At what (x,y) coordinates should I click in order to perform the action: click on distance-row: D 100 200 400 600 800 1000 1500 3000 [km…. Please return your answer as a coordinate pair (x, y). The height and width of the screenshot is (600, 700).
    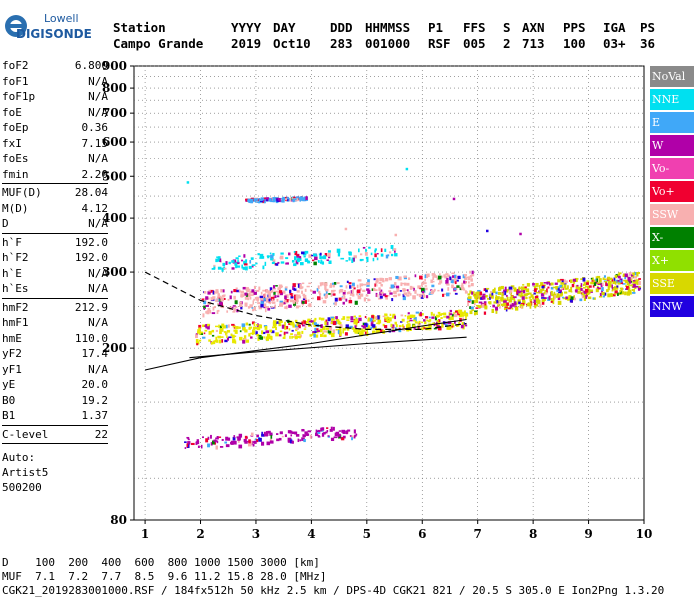
    Looking at the image, I should click on (161, 562).